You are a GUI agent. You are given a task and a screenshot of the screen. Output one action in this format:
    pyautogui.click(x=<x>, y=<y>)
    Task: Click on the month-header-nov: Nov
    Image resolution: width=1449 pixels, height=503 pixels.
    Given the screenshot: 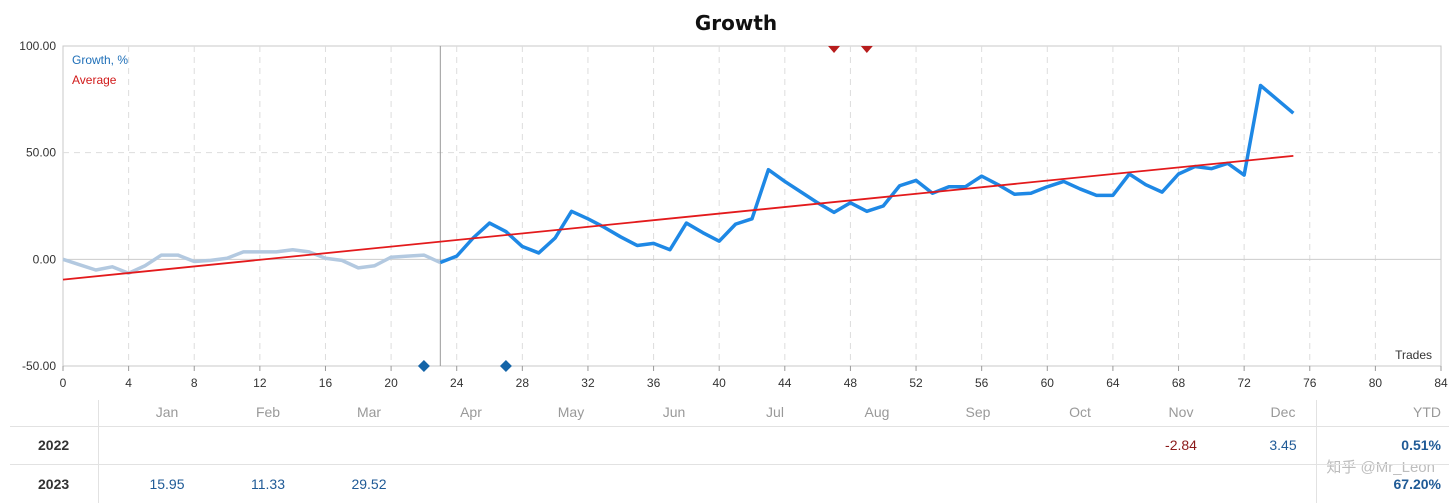 What is the action you would take?
    pyautogui.click(x=1181, y=412)
    